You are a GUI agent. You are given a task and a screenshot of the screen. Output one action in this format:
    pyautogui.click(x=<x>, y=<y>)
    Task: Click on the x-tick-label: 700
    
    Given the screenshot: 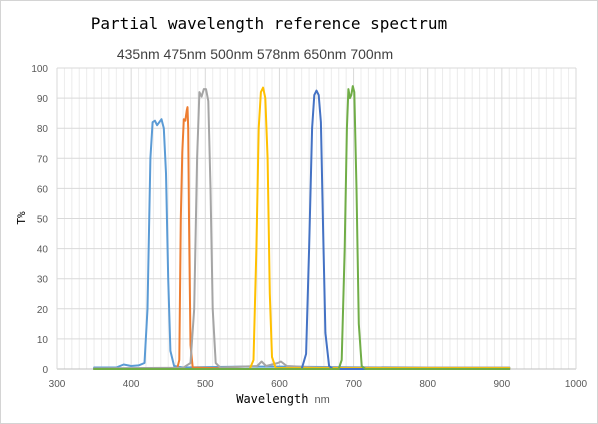 What is the action you would take?
    pyautogui.click(x=353, y=384)
    